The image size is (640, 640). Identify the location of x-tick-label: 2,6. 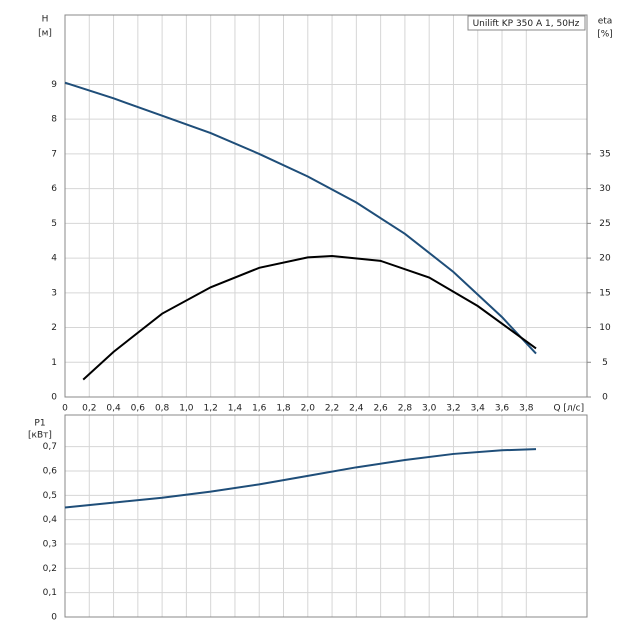
(380, 409).